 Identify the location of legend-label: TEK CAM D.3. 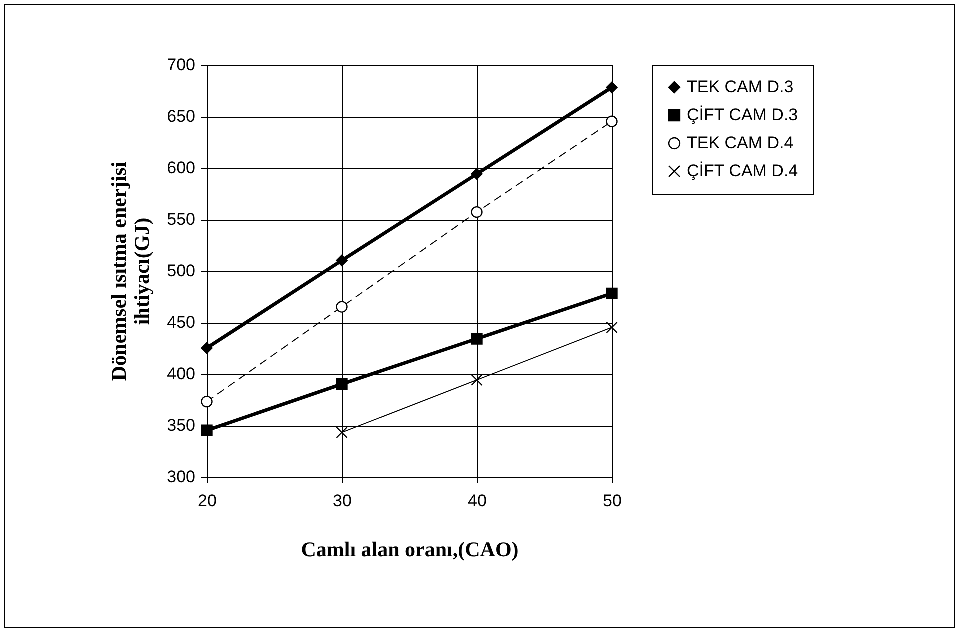
(740, 87).